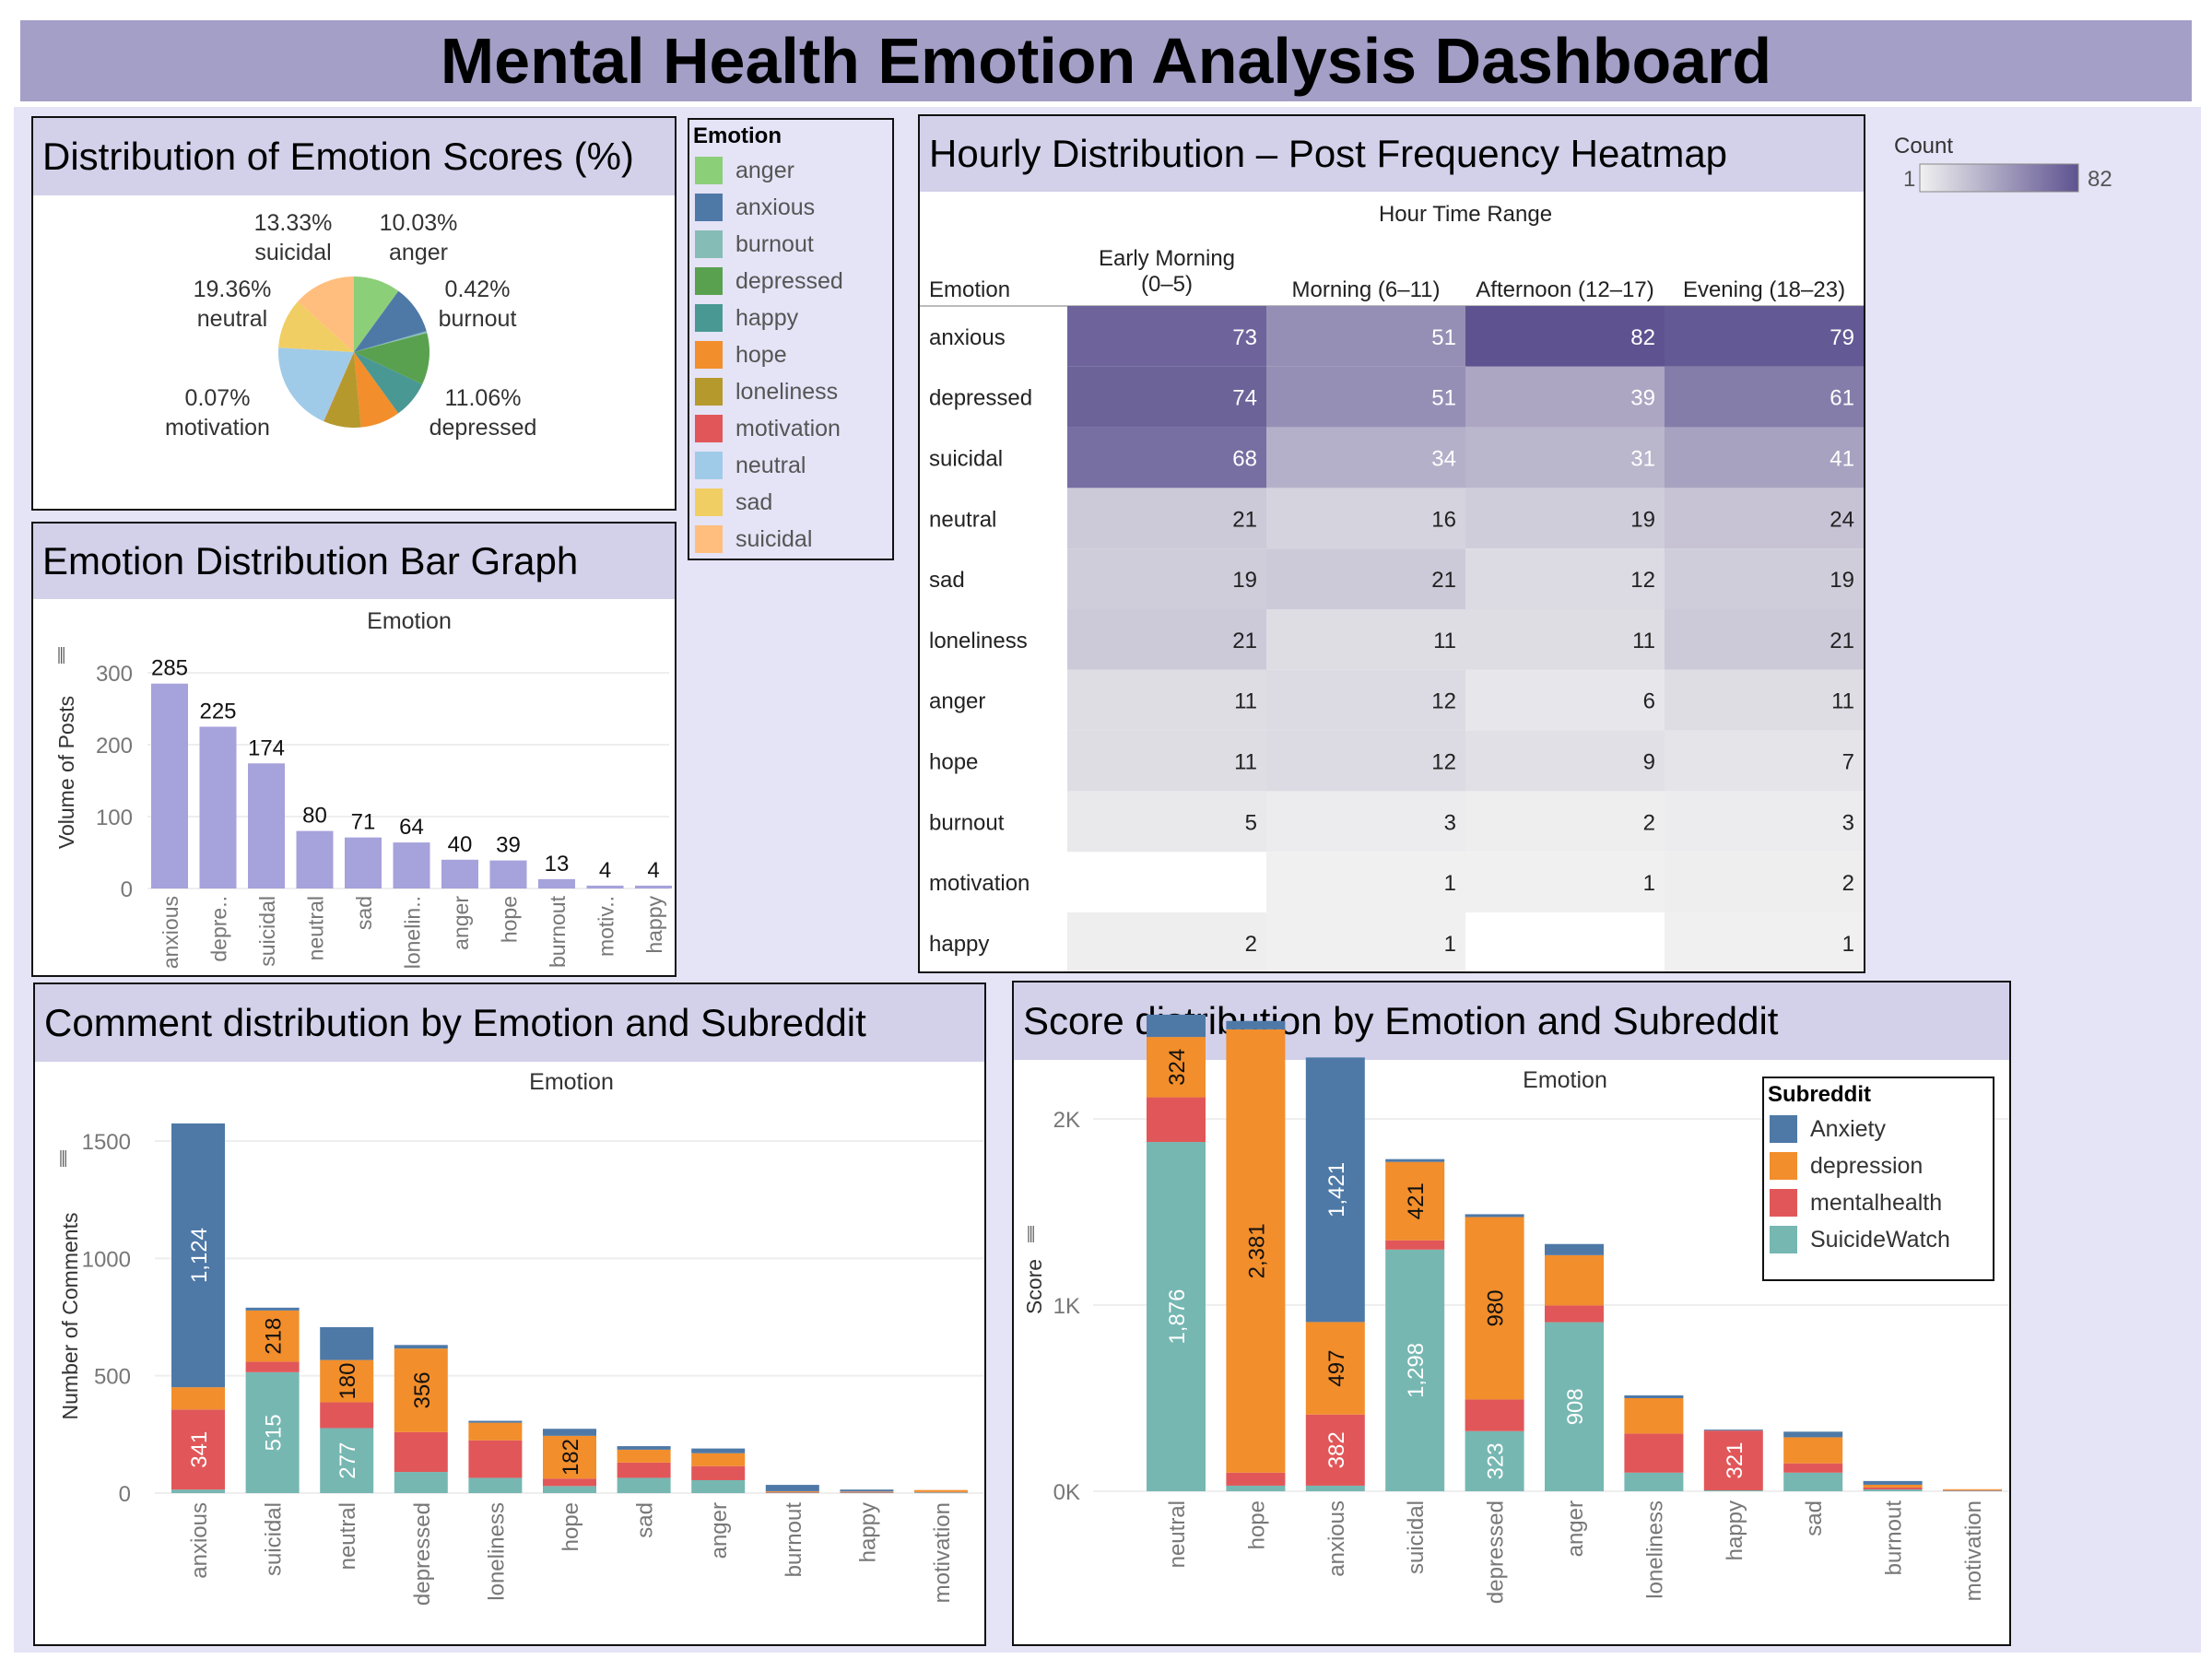 Image resolution: width=2212 pixels, height=1659 pixels. Describe the element at coordinates (114, 818) in the screenshot. I see `bar-ytick-100: 100` at that location.